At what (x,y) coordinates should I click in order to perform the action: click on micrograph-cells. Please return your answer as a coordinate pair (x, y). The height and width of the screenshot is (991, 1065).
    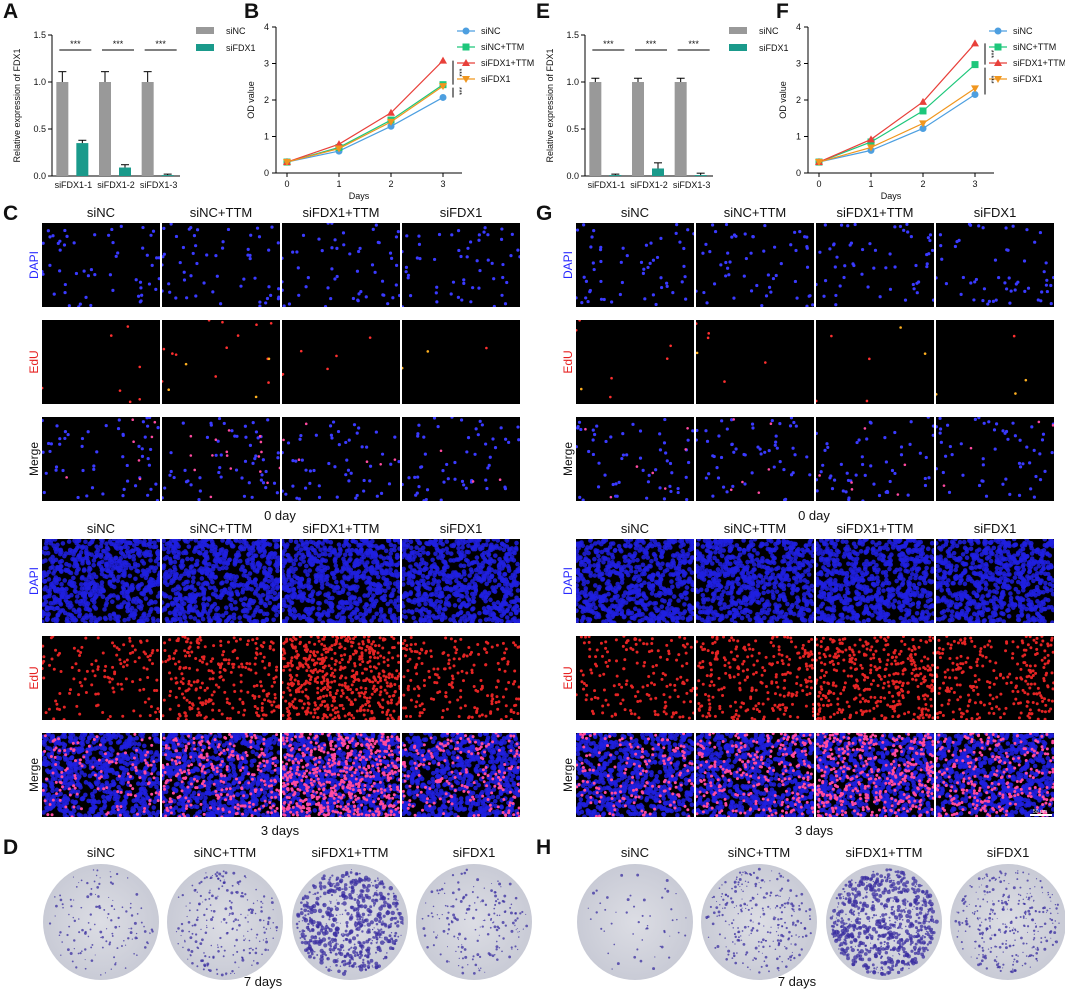
    Looking at the image, I should click on (341, 581).